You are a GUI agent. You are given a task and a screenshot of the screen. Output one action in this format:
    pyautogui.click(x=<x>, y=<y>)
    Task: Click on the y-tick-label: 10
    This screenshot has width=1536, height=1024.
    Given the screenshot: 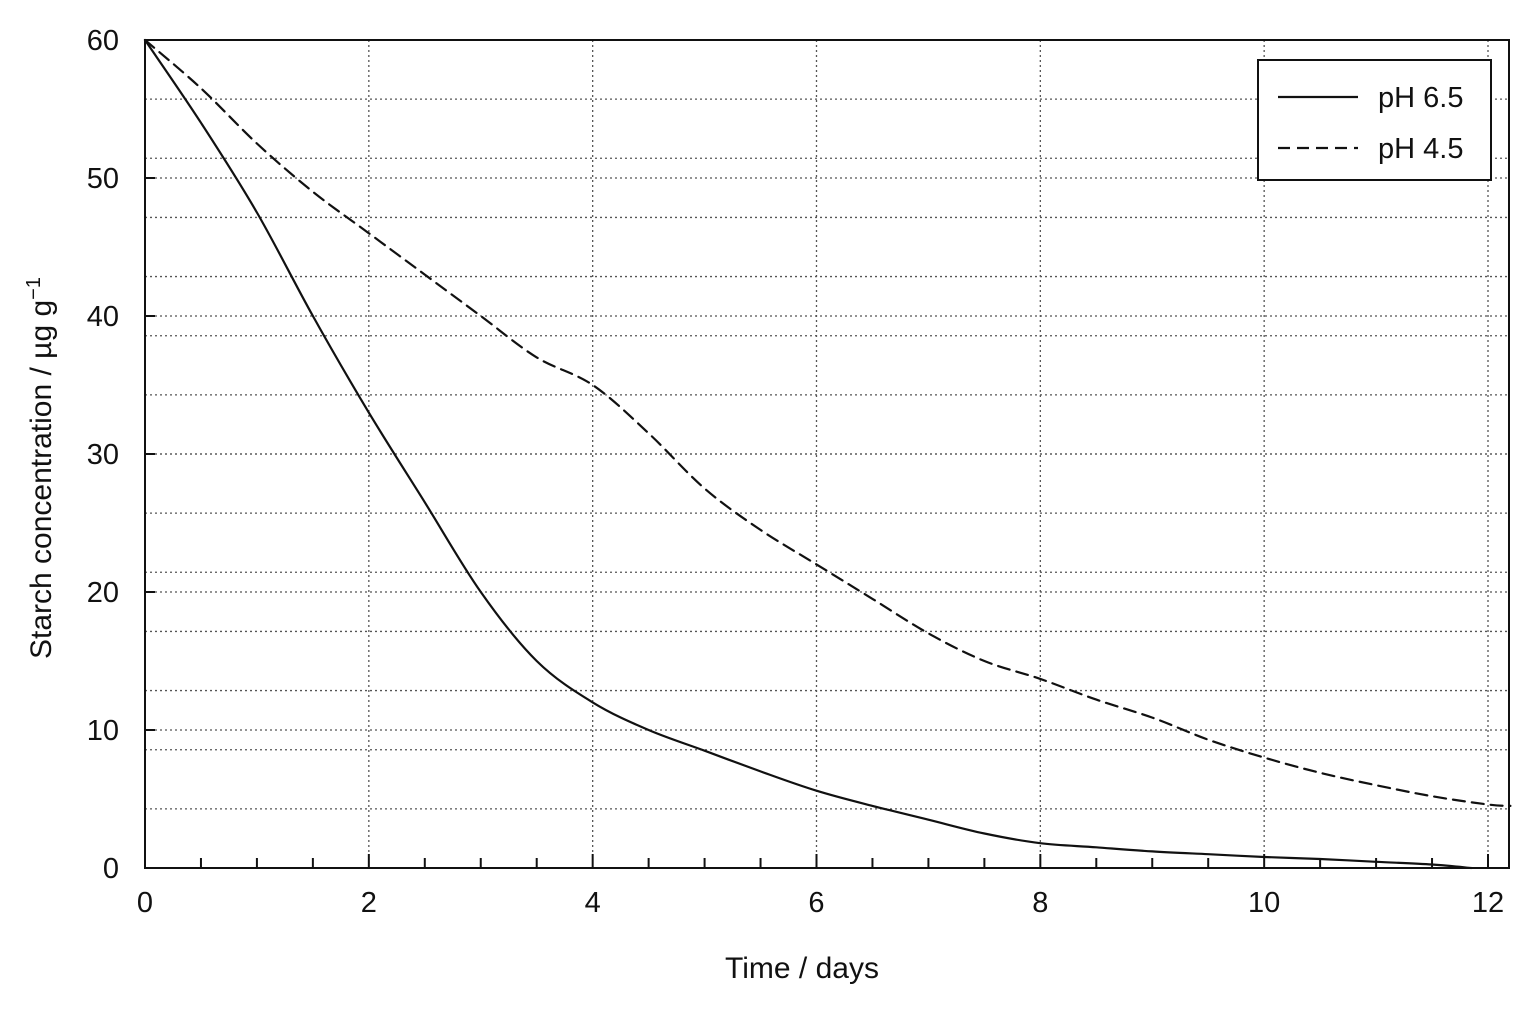 What is the action you would take?
    pyautogui.click(x=103, y=731)
    